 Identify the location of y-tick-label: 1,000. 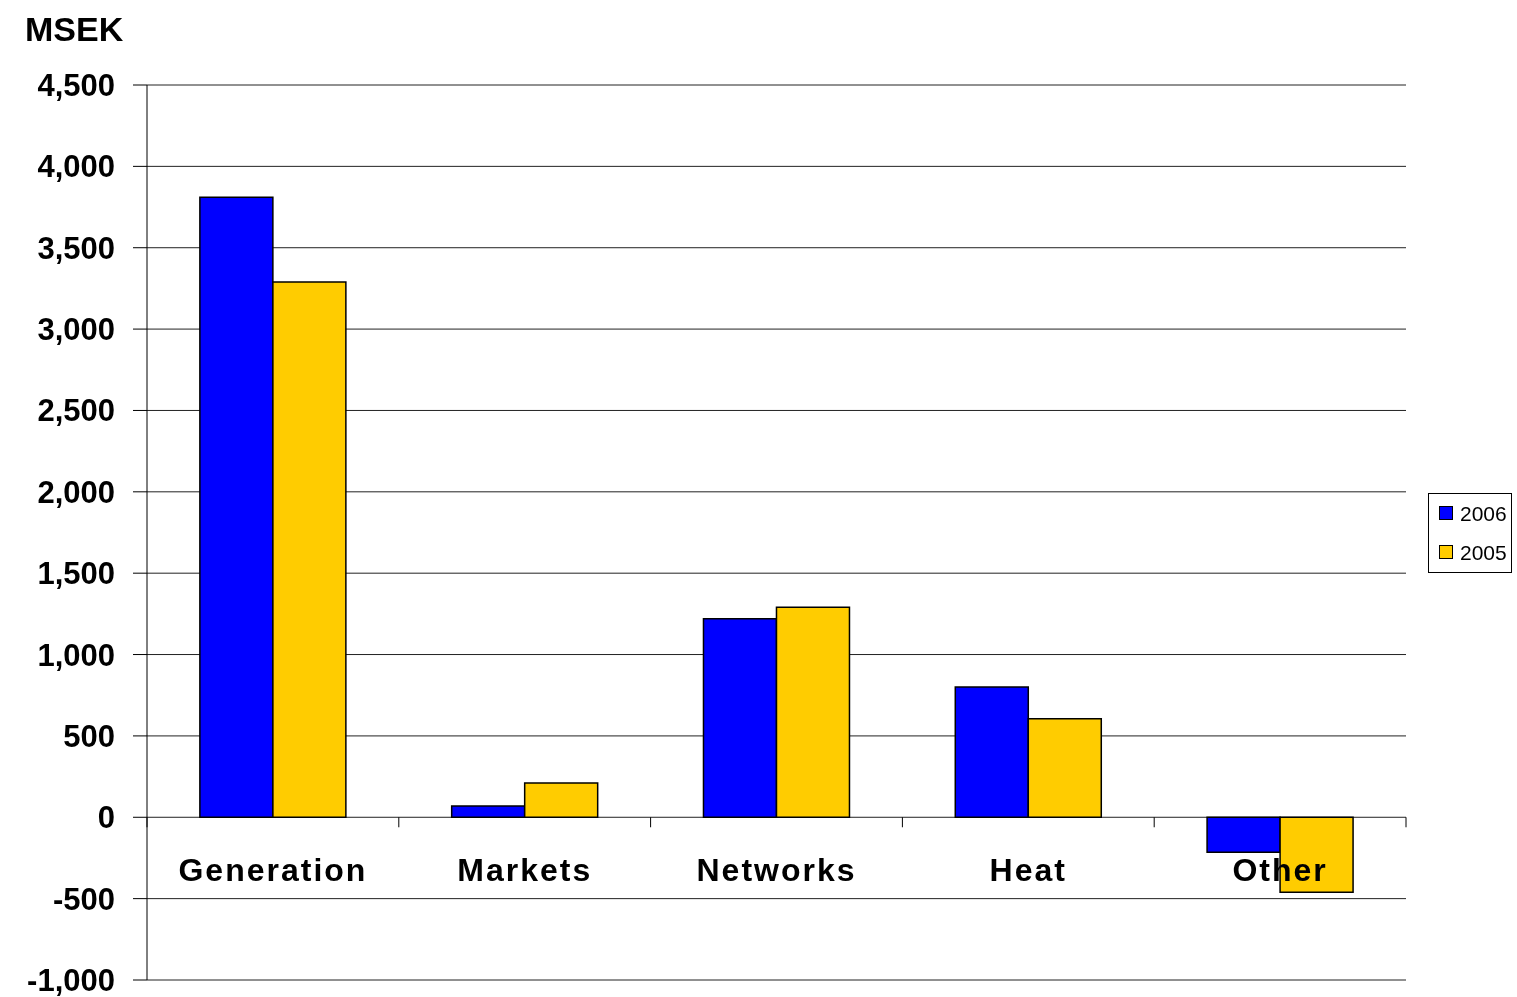
(76, 655).